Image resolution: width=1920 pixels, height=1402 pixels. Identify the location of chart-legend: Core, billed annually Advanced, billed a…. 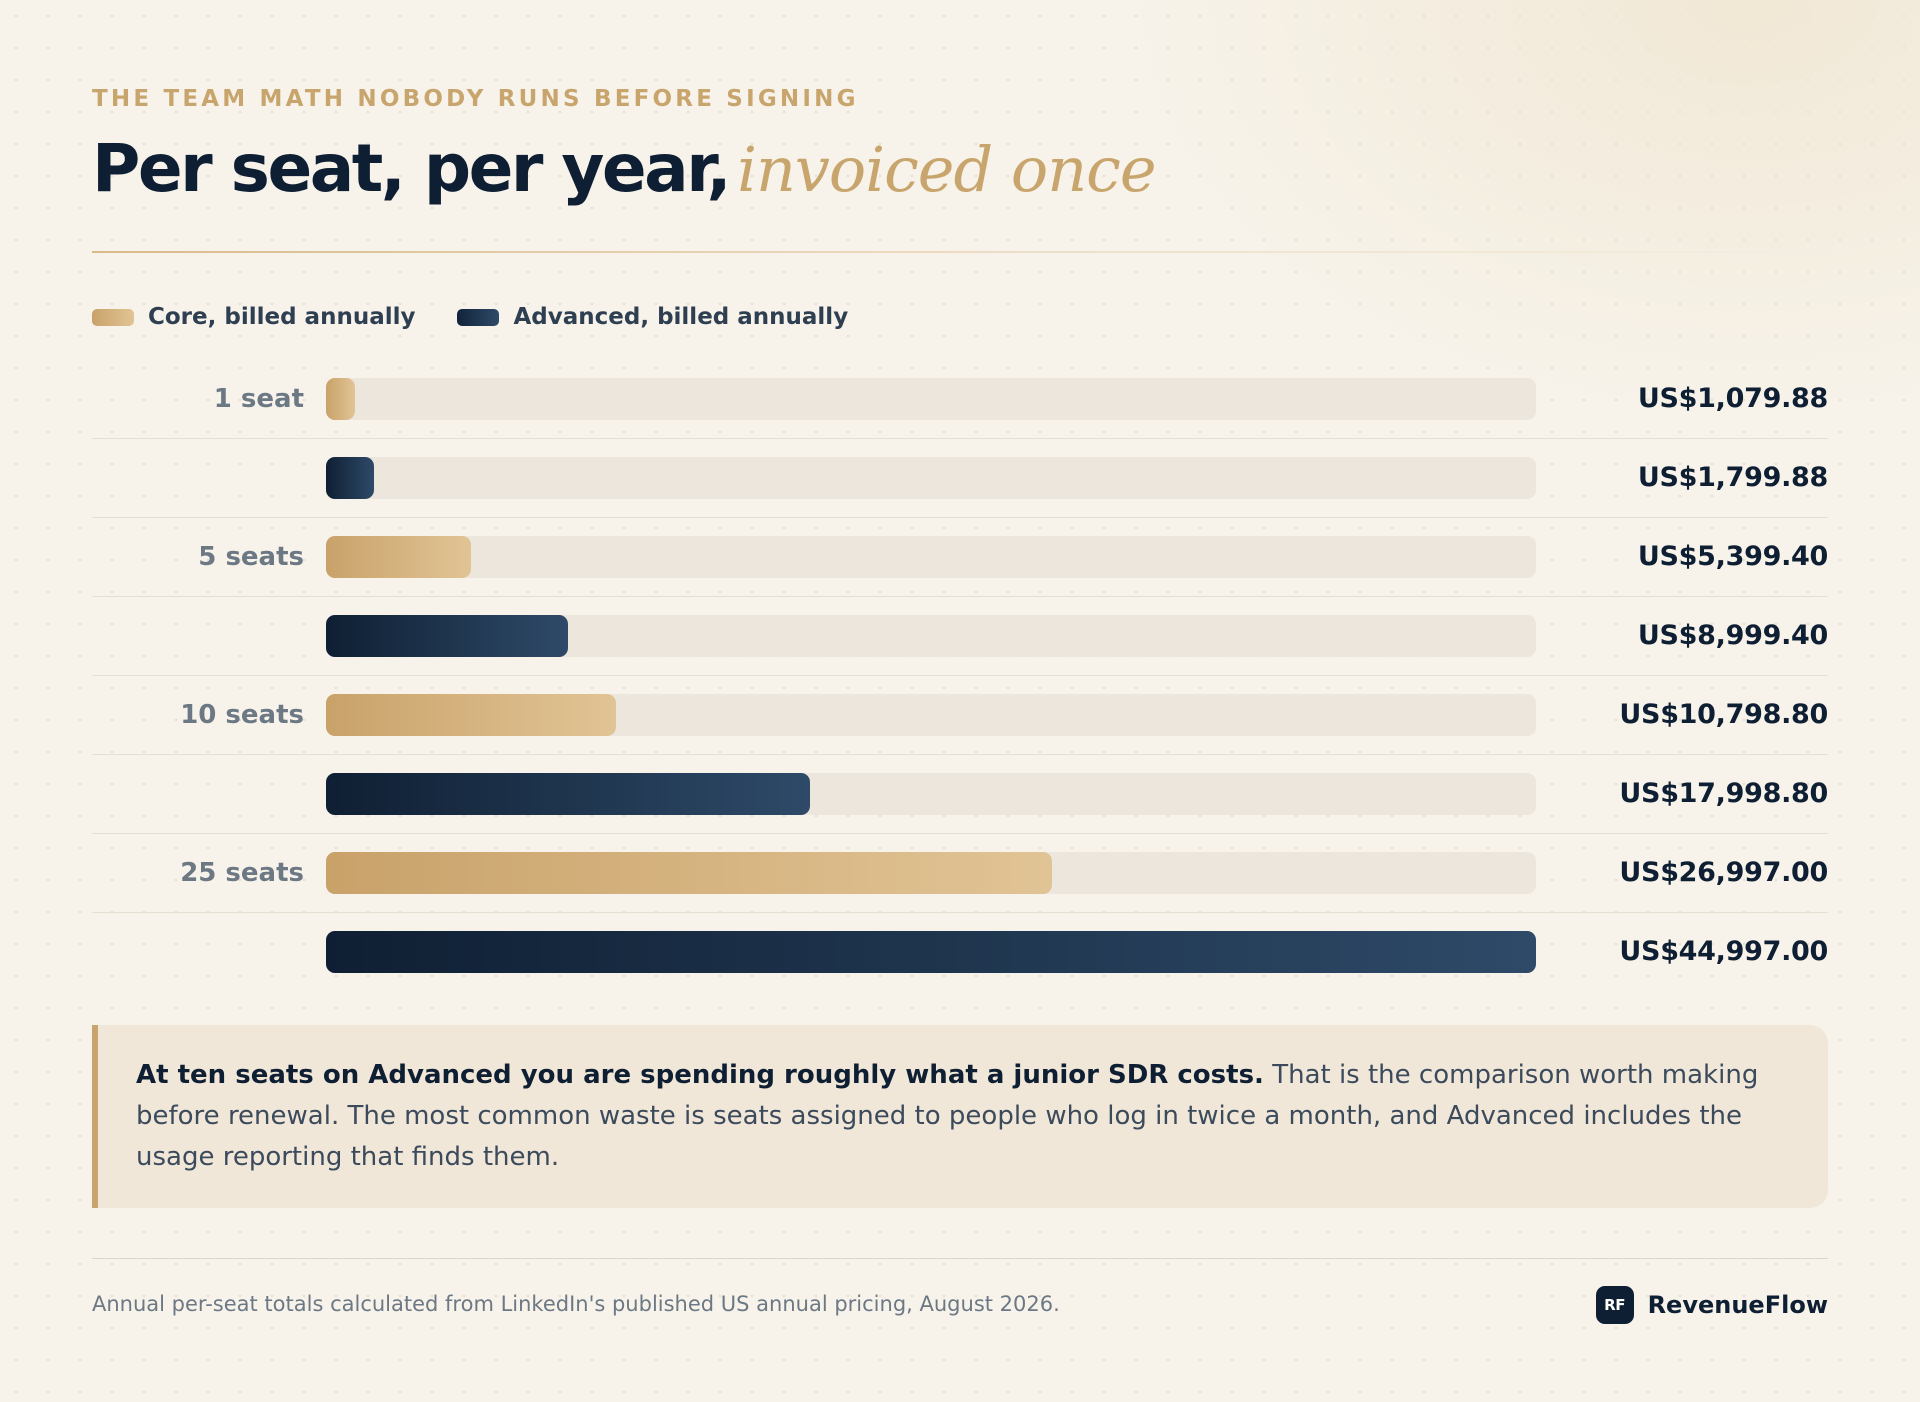
(470, 317).